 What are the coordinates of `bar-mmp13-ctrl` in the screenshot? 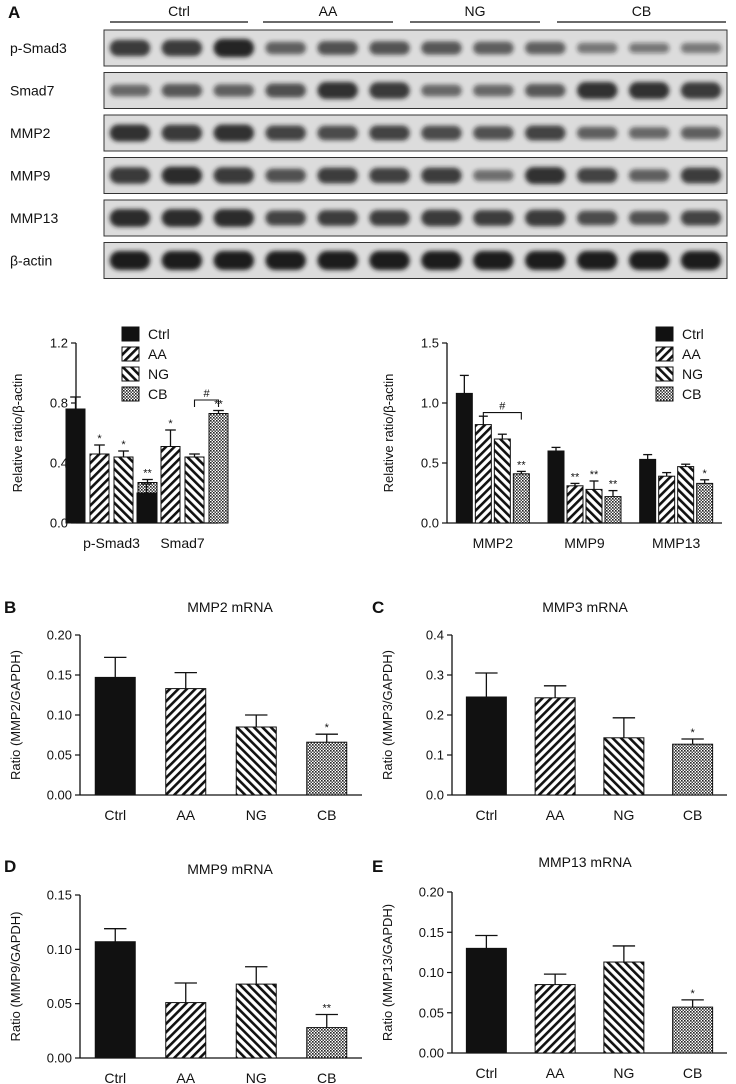 It's located at (648, 488).